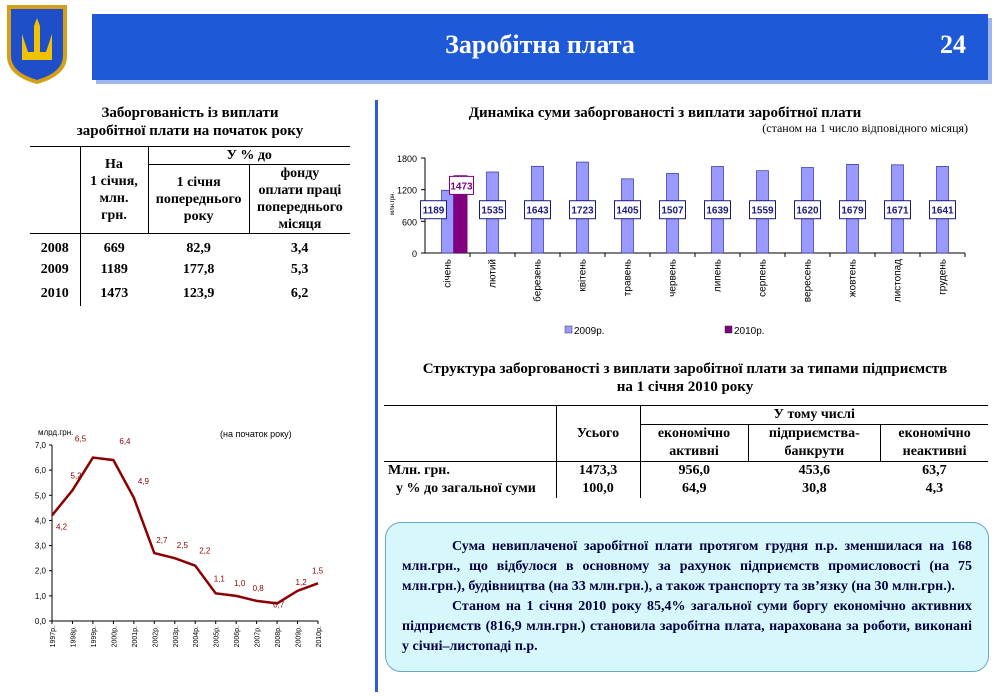  What do you see at coordinates (249, 155) in the screenshot?
I see `col-group-header: У % до` at bounding box center [249, 155].